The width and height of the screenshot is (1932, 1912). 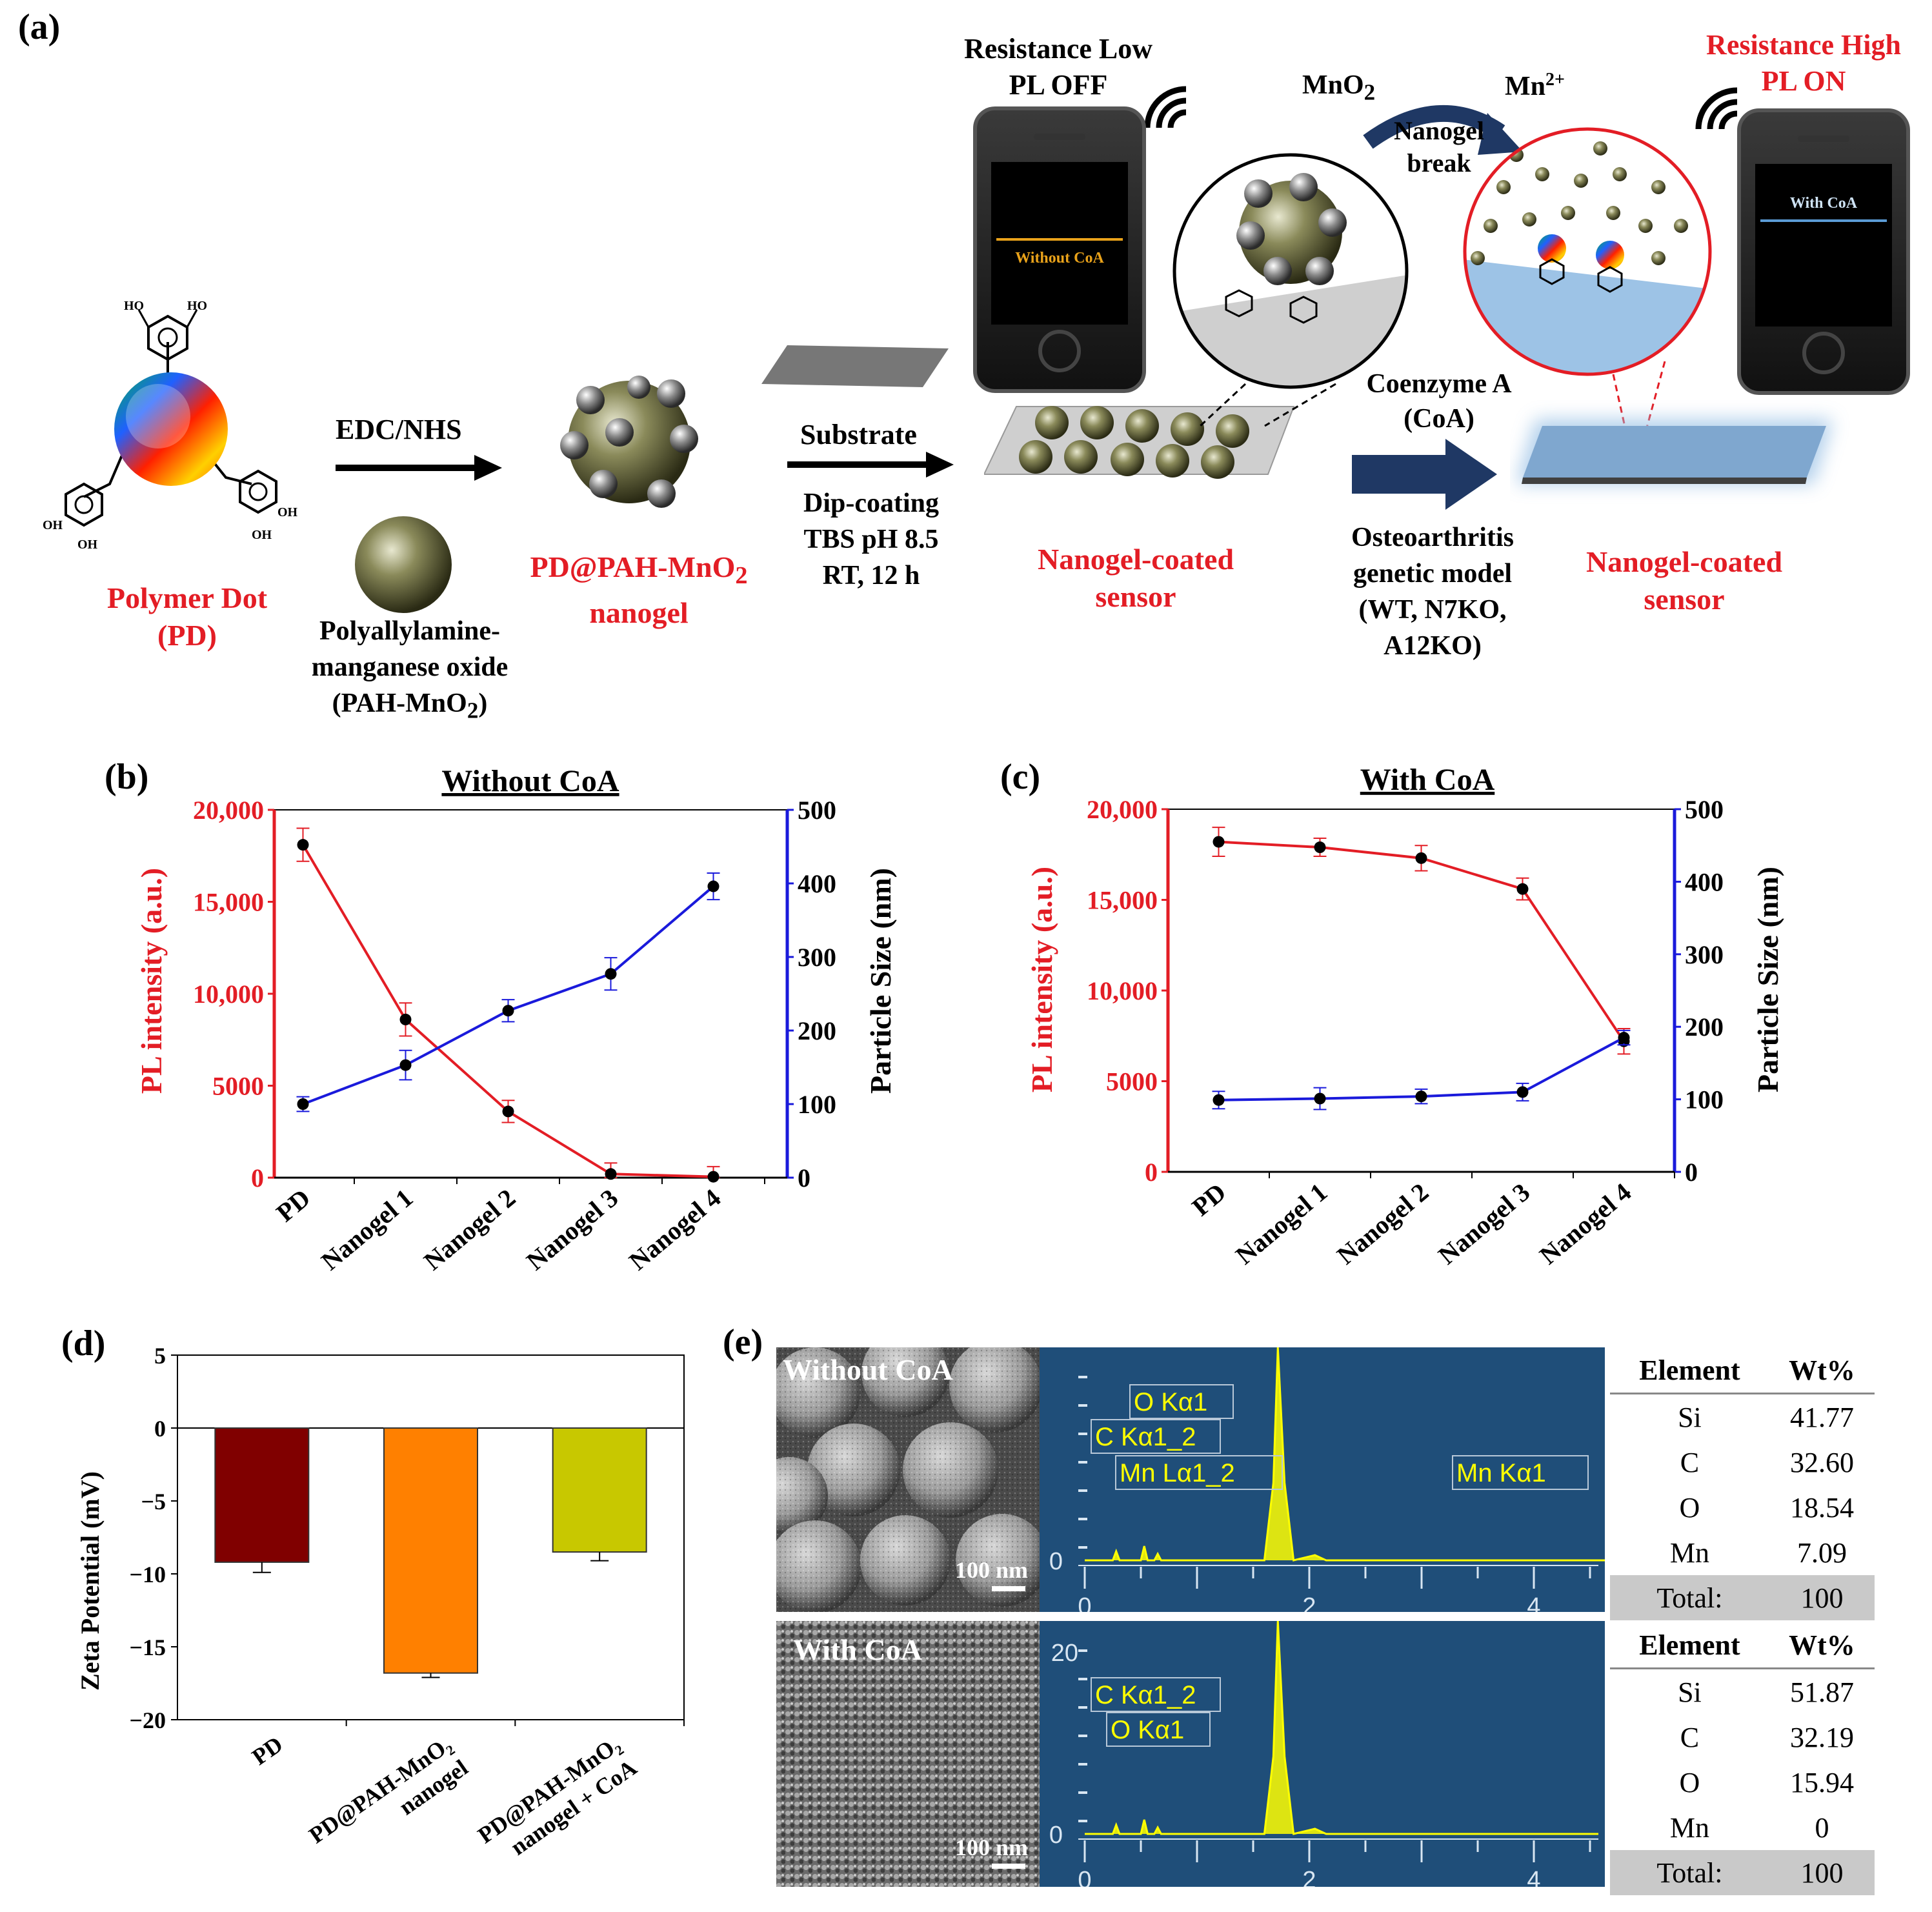 What do you see at coordinates (87, 545) in the screenshot?
I see `pd-oh-2: OH` at bounding box center [87, 545].